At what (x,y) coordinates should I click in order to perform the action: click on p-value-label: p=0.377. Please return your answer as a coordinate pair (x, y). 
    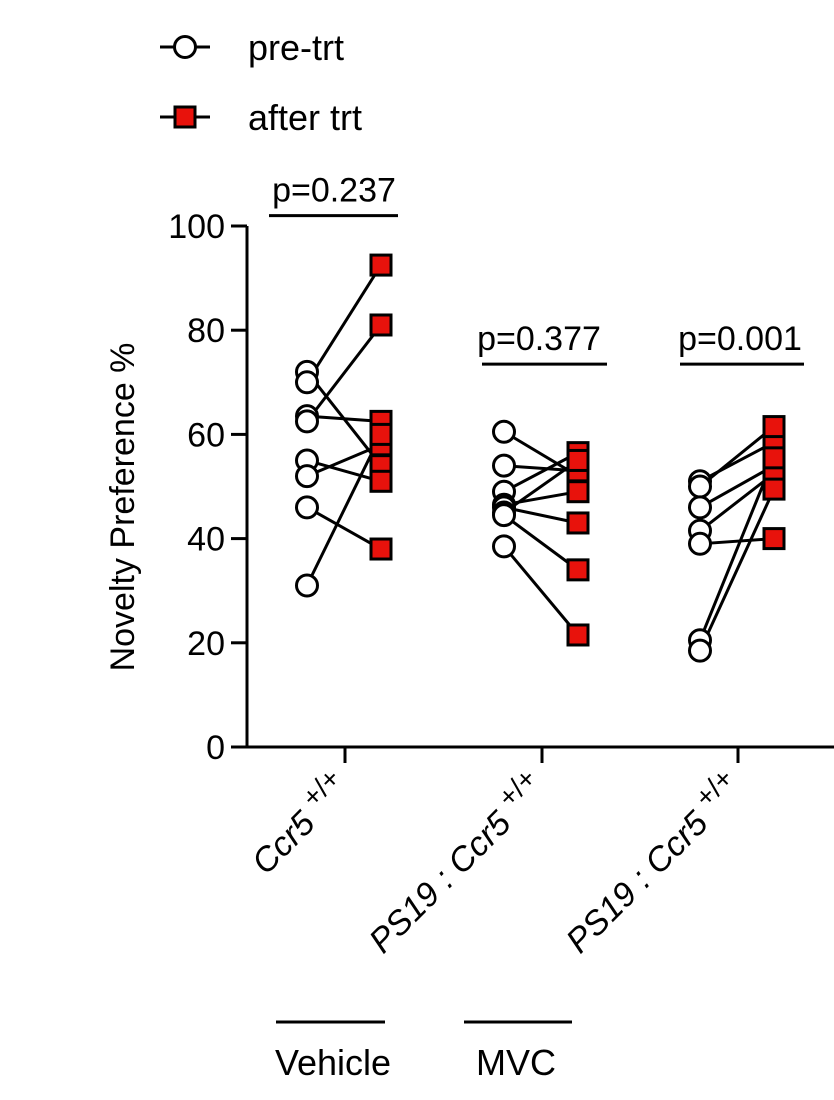
    Looking at the image, I should click on (539, 339).